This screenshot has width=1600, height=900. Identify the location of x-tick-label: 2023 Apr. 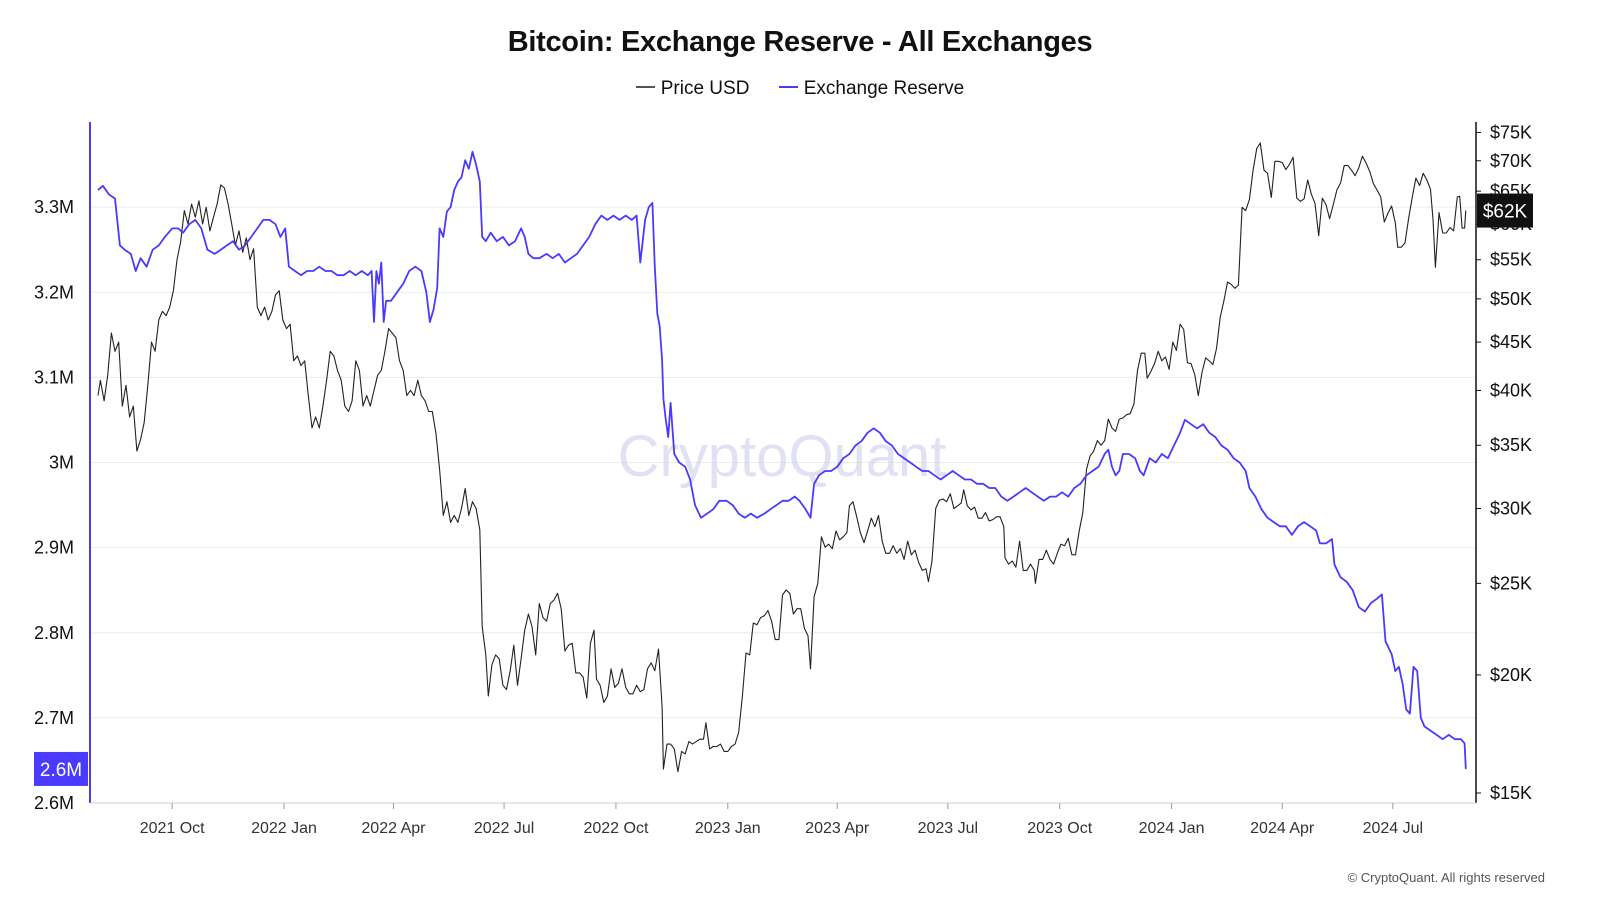
(837, 828).